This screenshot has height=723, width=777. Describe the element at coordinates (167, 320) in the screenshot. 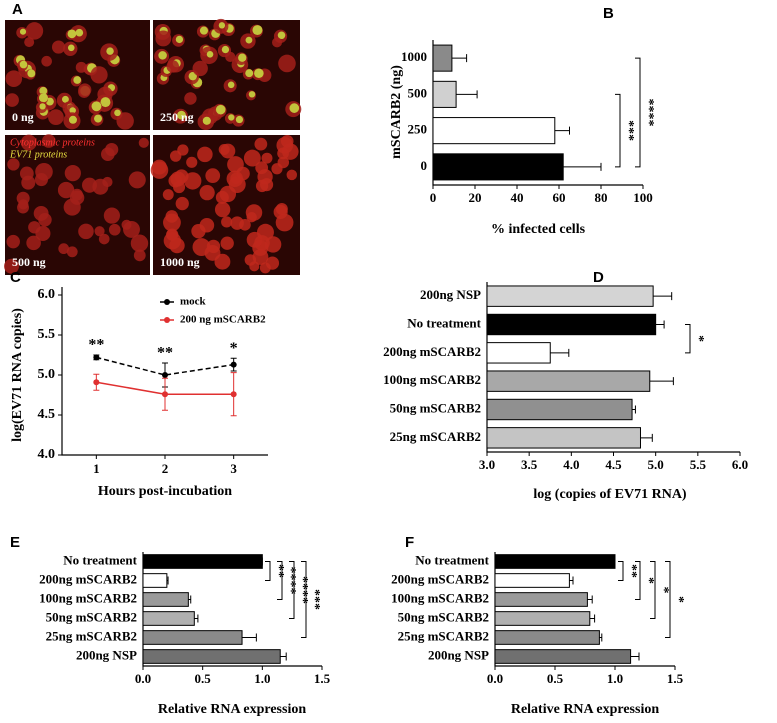

I see `legend-marker` at that location.